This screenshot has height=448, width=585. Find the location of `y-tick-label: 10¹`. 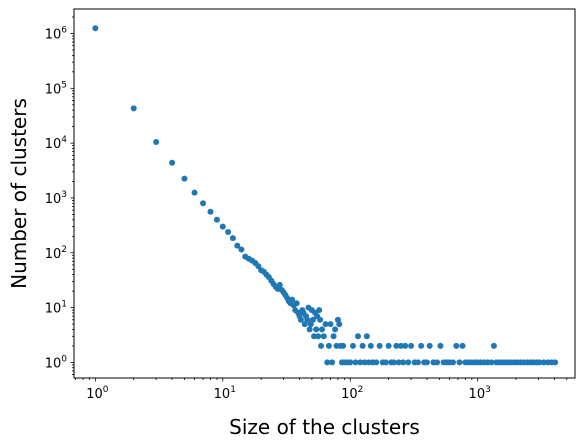

y-tick-label: 10¹ is located at coordinates (56, 308).